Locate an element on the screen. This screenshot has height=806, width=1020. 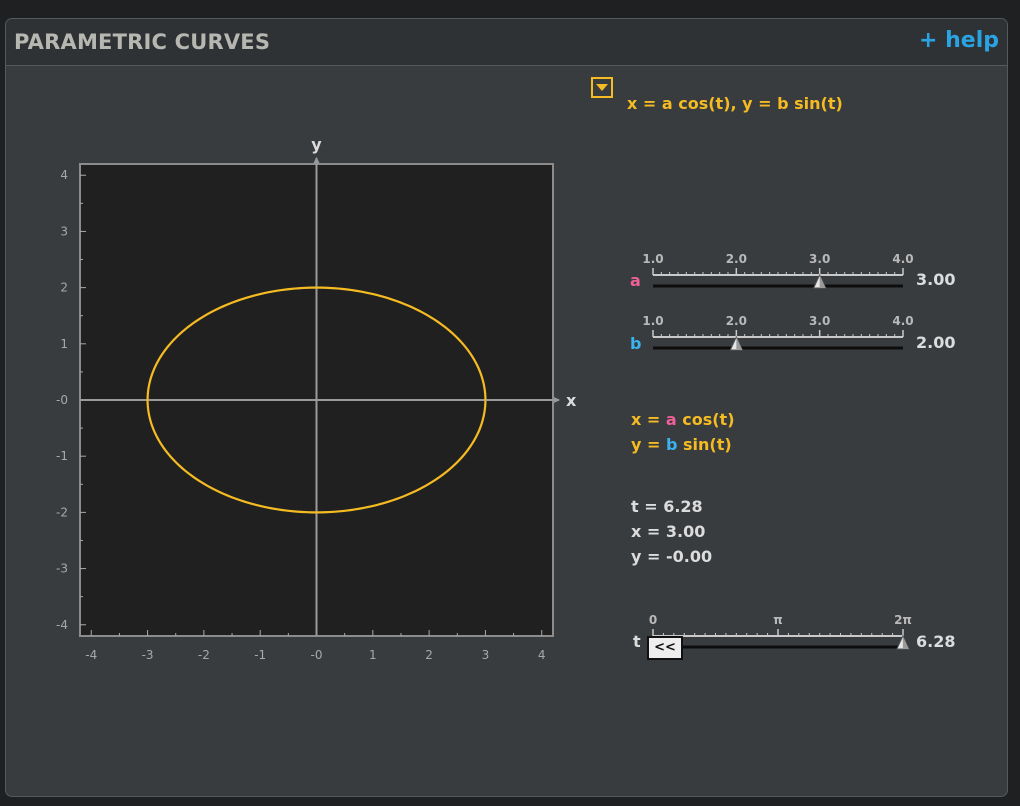
y-tick-label: -0 is located at coordinates (62, 400).